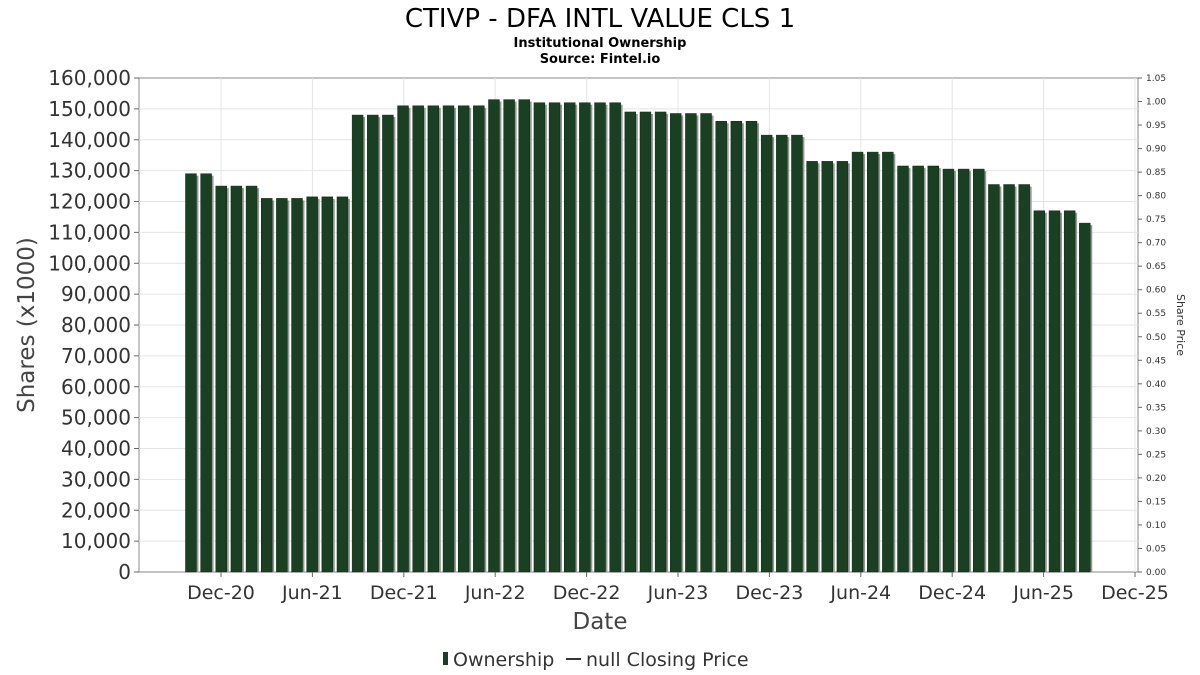  I want to click on y-tick-label: 20,000, so click(96, 510).